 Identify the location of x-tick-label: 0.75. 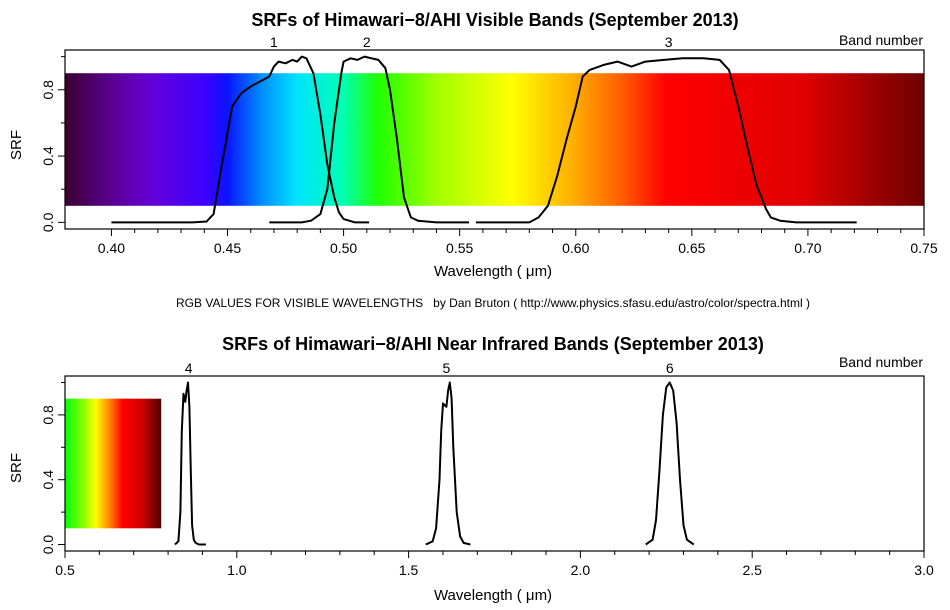
(923, 248).